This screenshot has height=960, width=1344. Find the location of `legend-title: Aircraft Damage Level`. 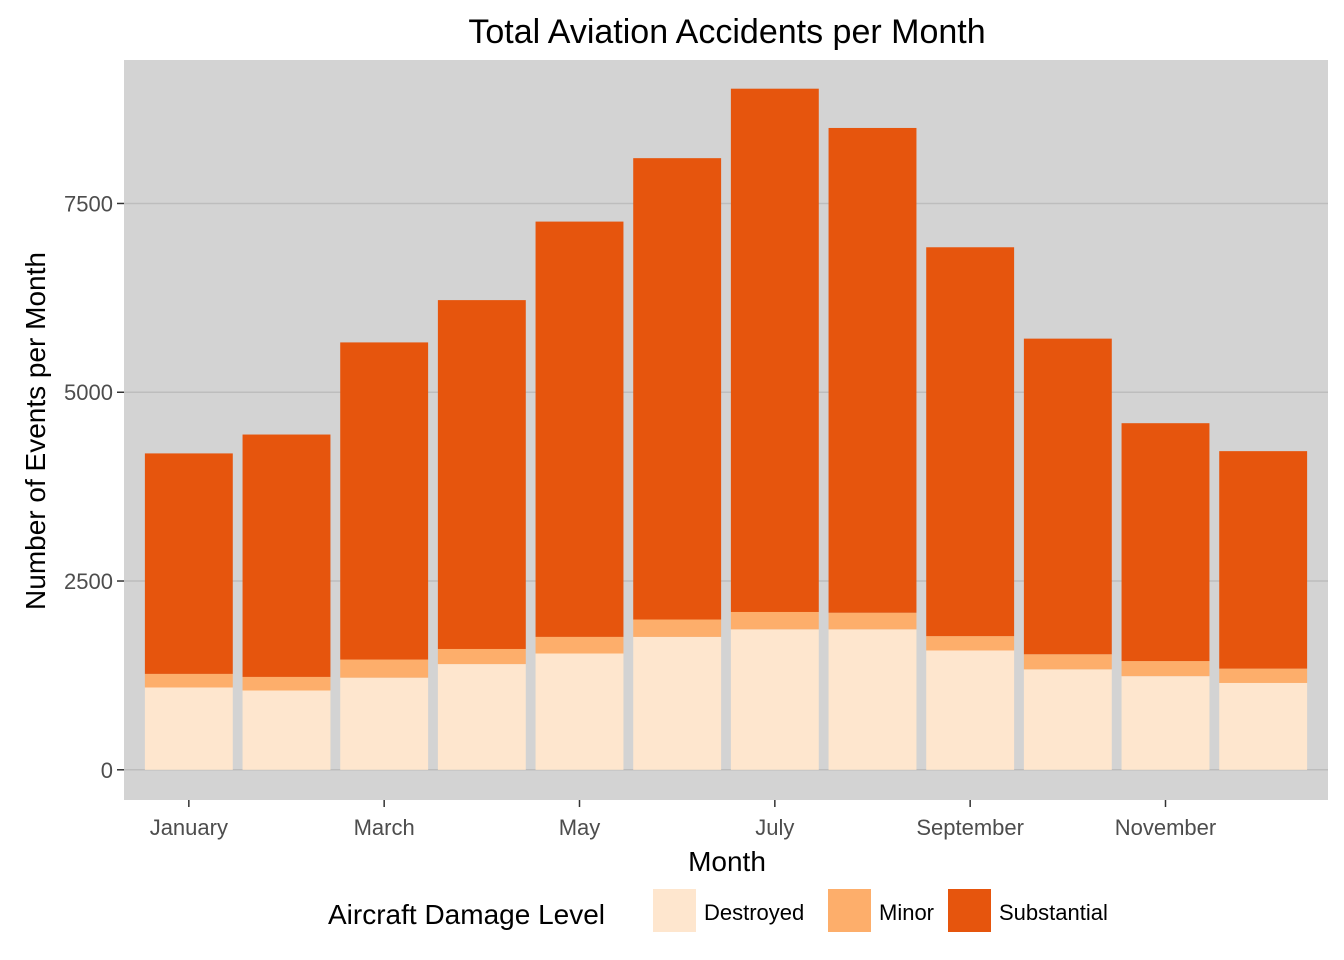

legend-title: Aircraft Damage Level is located at coordinates (466, 914).